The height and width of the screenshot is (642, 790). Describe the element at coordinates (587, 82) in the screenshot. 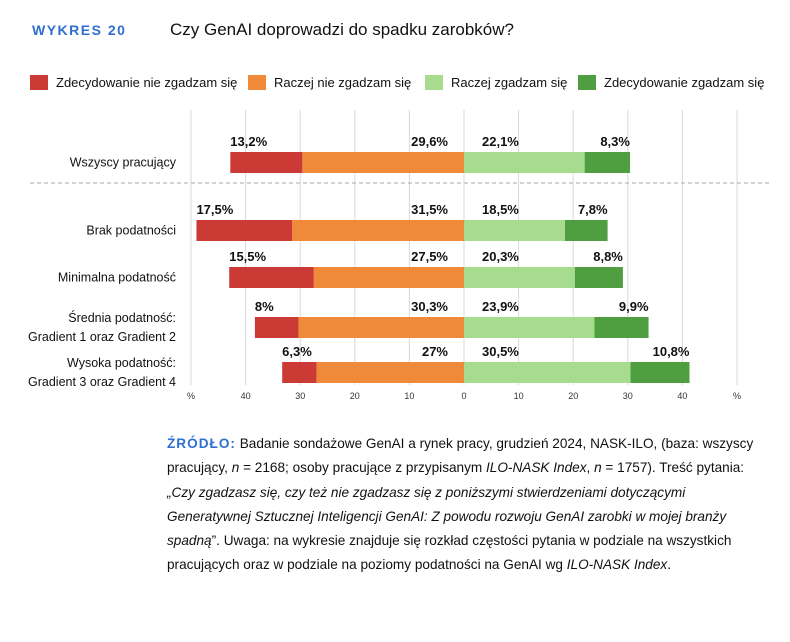

I see `legend-swatch-strongly-agree` at that location.